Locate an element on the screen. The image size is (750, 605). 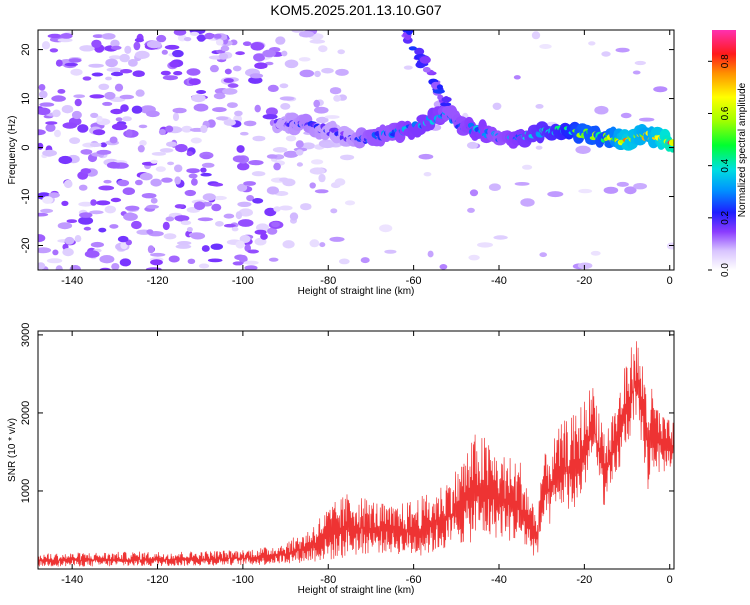
x-tick-label: -80 is located at coordinates (328, 580).